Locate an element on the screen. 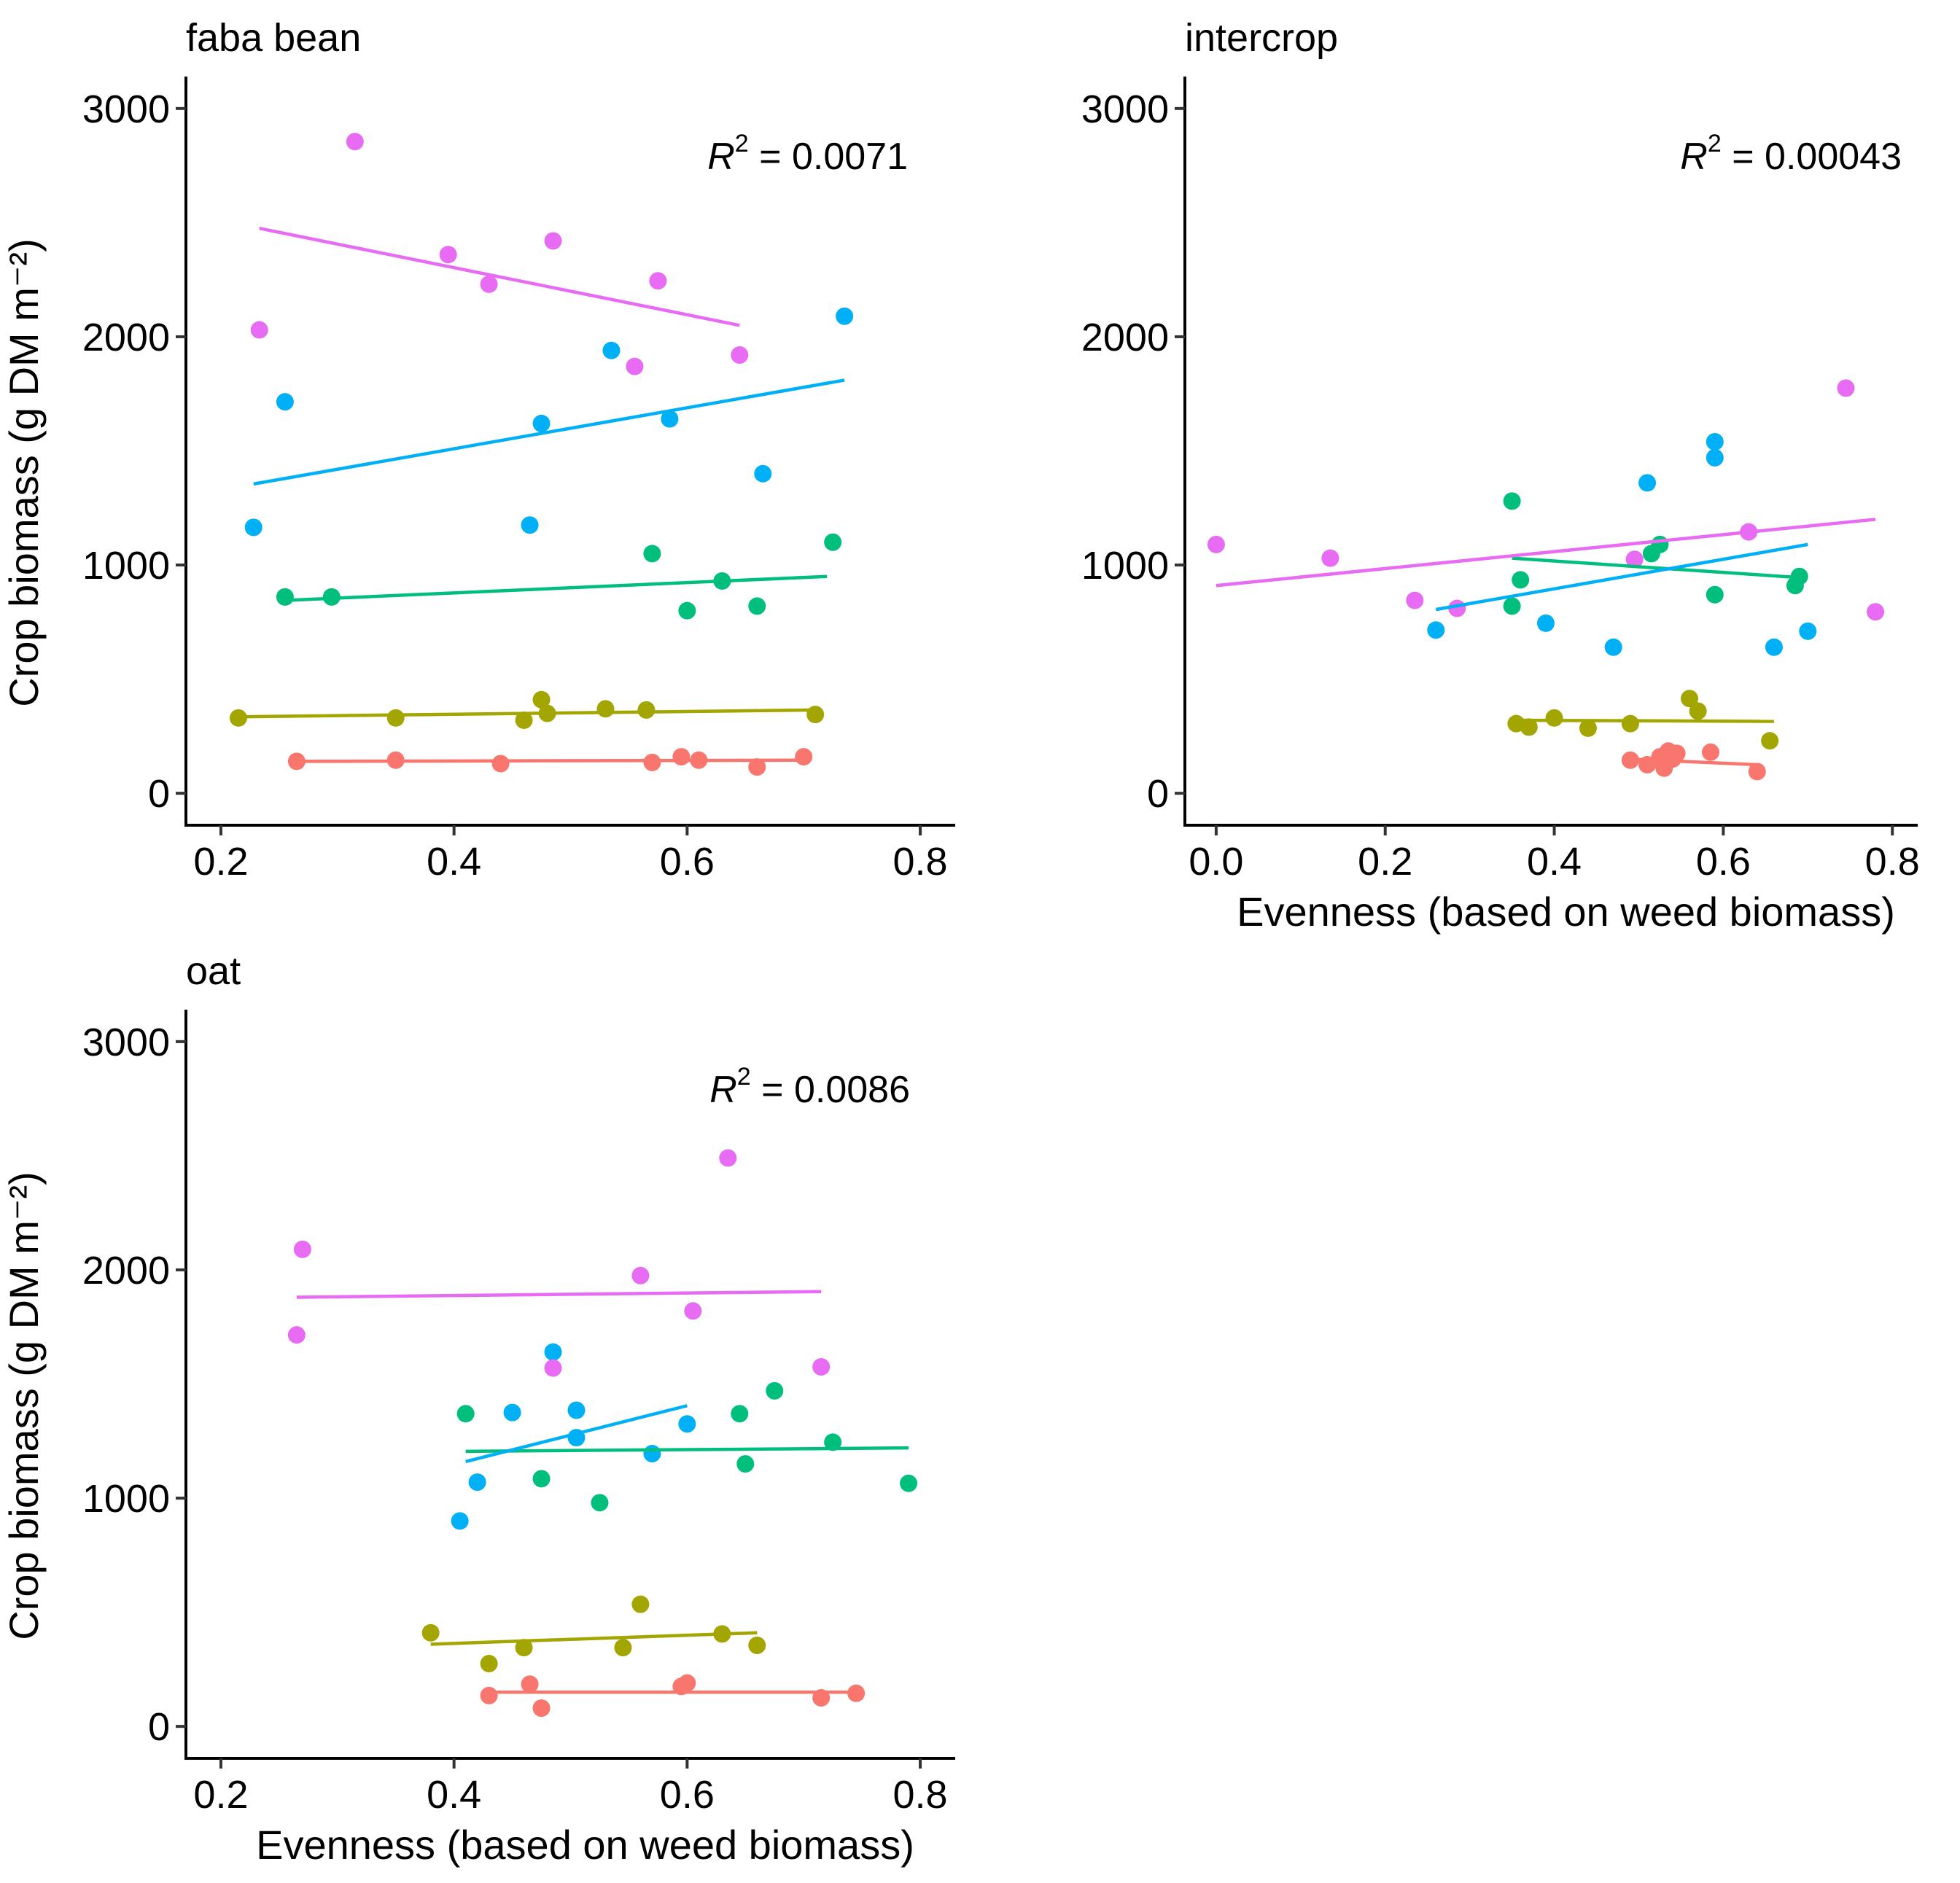 The height and width of the screenshot is (1883, 1960). x-tick-label: 0.0 is located at coordinates (1216, 862).